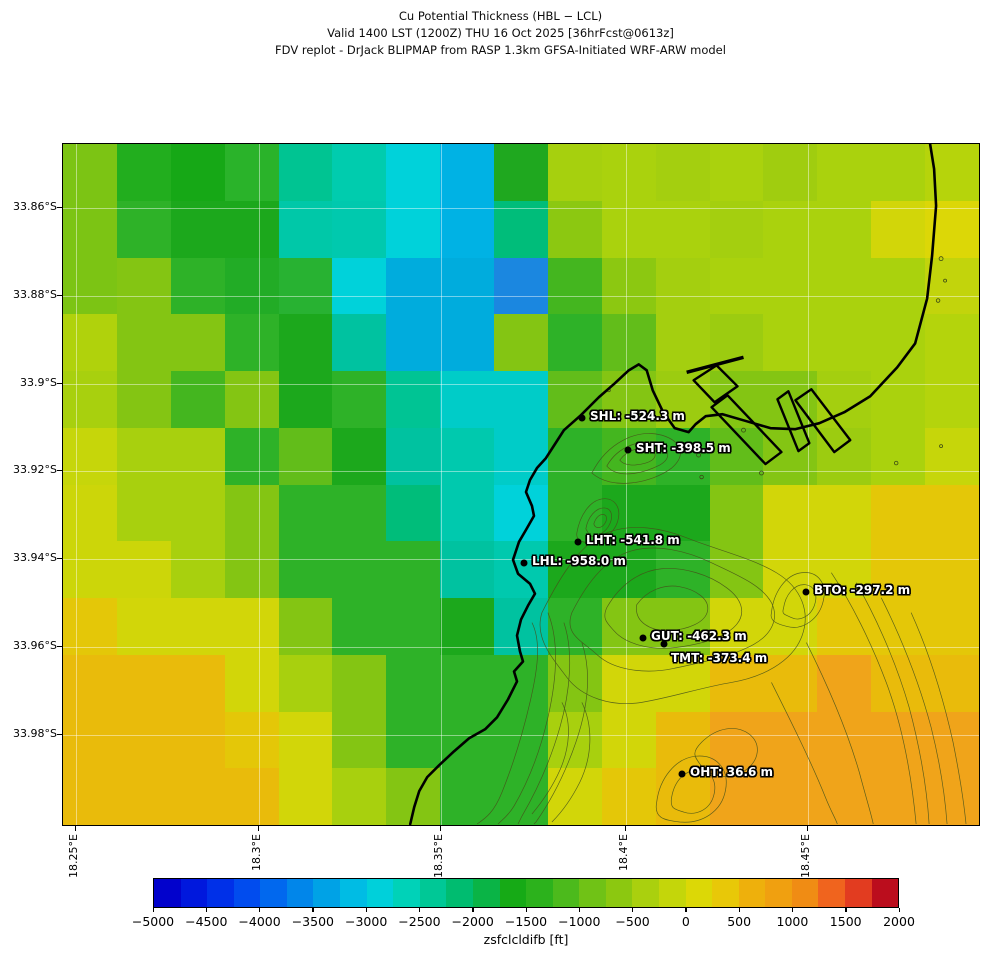 The height and width of the screenshot is (962, 1001). I want to click on harbour-structures, so click(769, 410).